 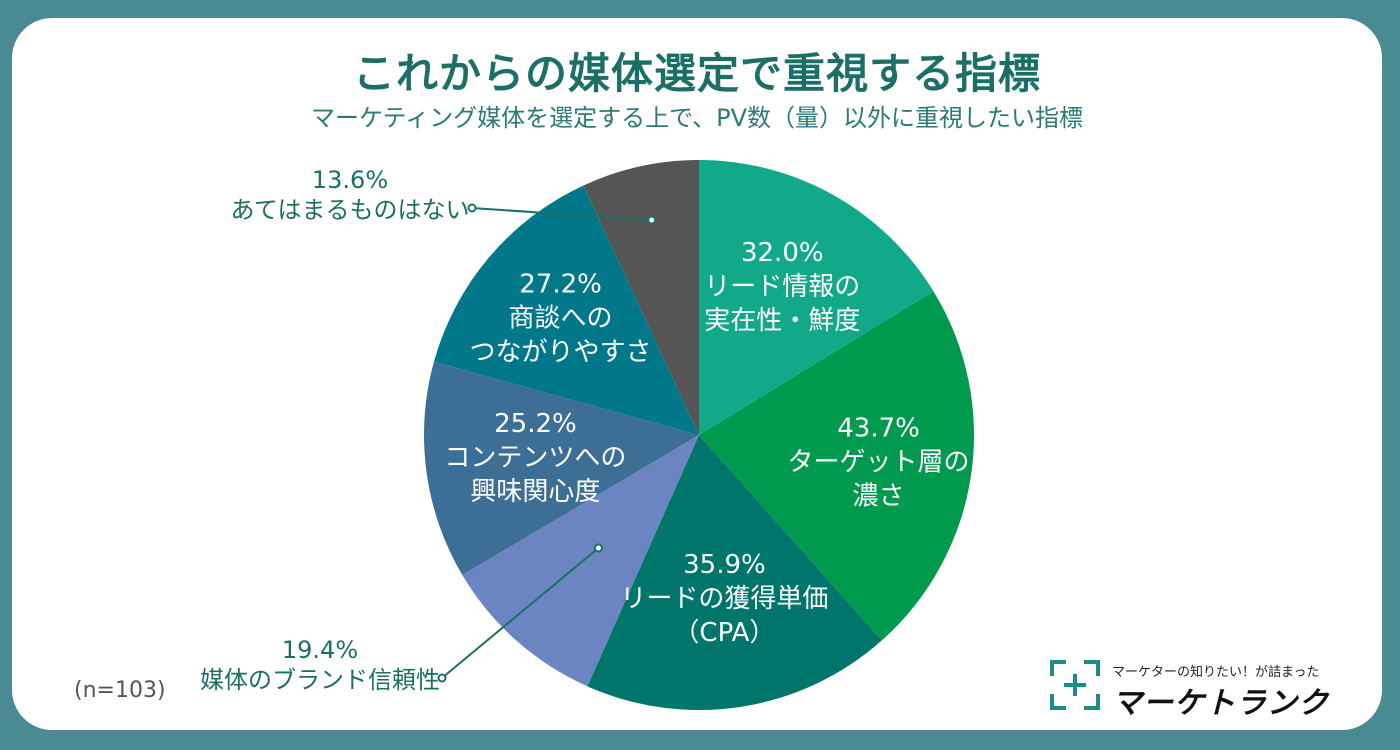 What do you see at coordinates (696, 73) in the screenshot?
I see `chart-title: これからの媒体選定で重視する指標` at bounding box center [696, 73].